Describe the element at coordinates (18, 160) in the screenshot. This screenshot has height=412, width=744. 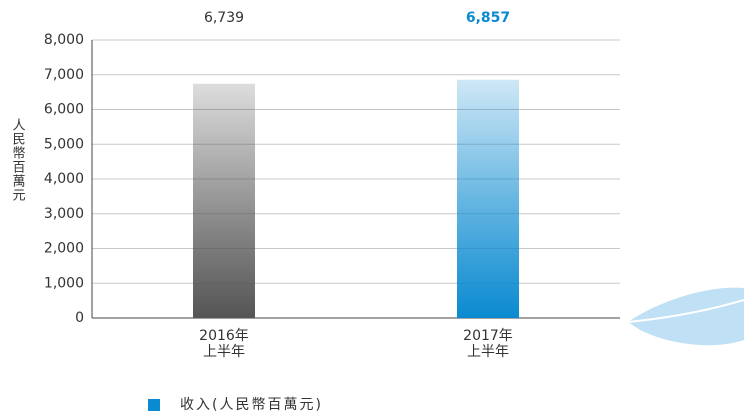
I see `y-axis-label: 人民幣百萬元` at that location.